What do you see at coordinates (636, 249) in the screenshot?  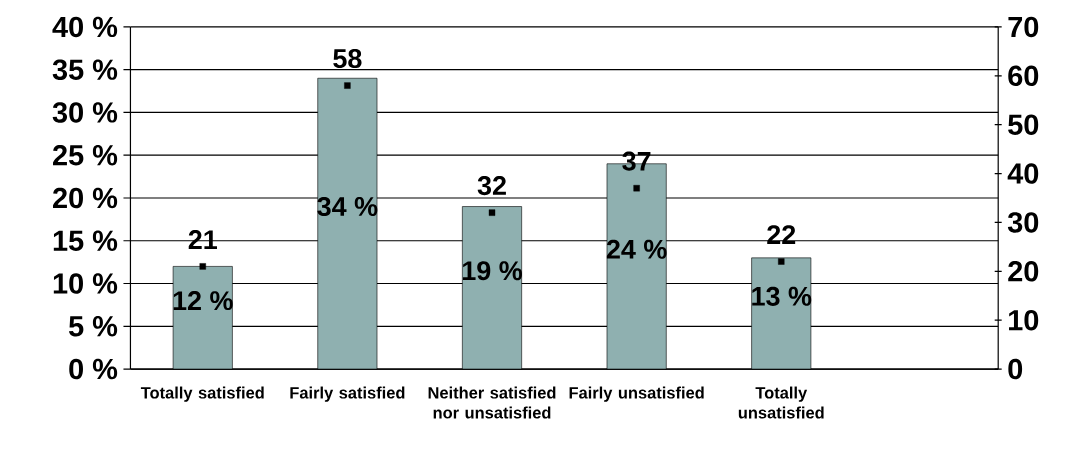 I see `data-label: 24 %` at bounding box center [636, 249].